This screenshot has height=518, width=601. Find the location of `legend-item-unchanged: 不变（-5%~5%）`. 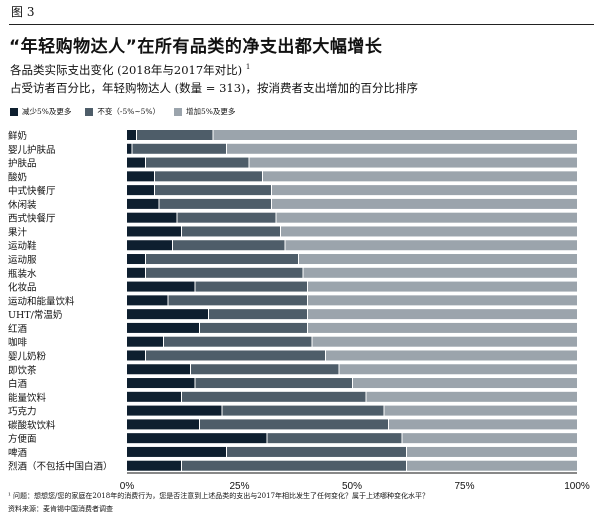

legend-item-unchanged: 不变（-5%~5%） is located at coordinates (122, 111).